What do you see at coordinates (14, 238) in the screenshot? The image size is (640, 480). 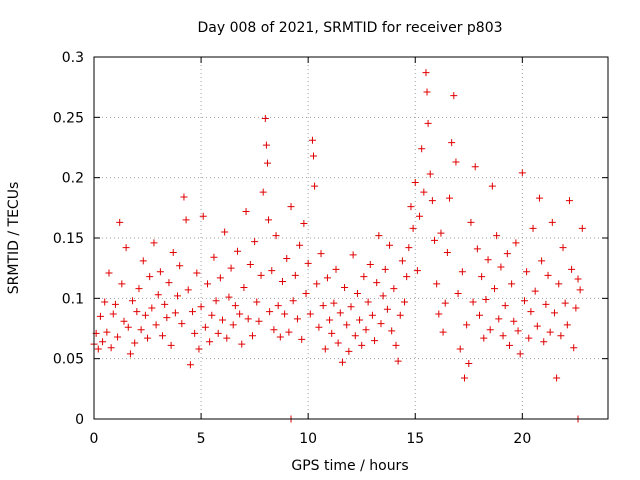 I see `y-axis-label: SRMTID / TECUs` at bounding box center [14, 238].